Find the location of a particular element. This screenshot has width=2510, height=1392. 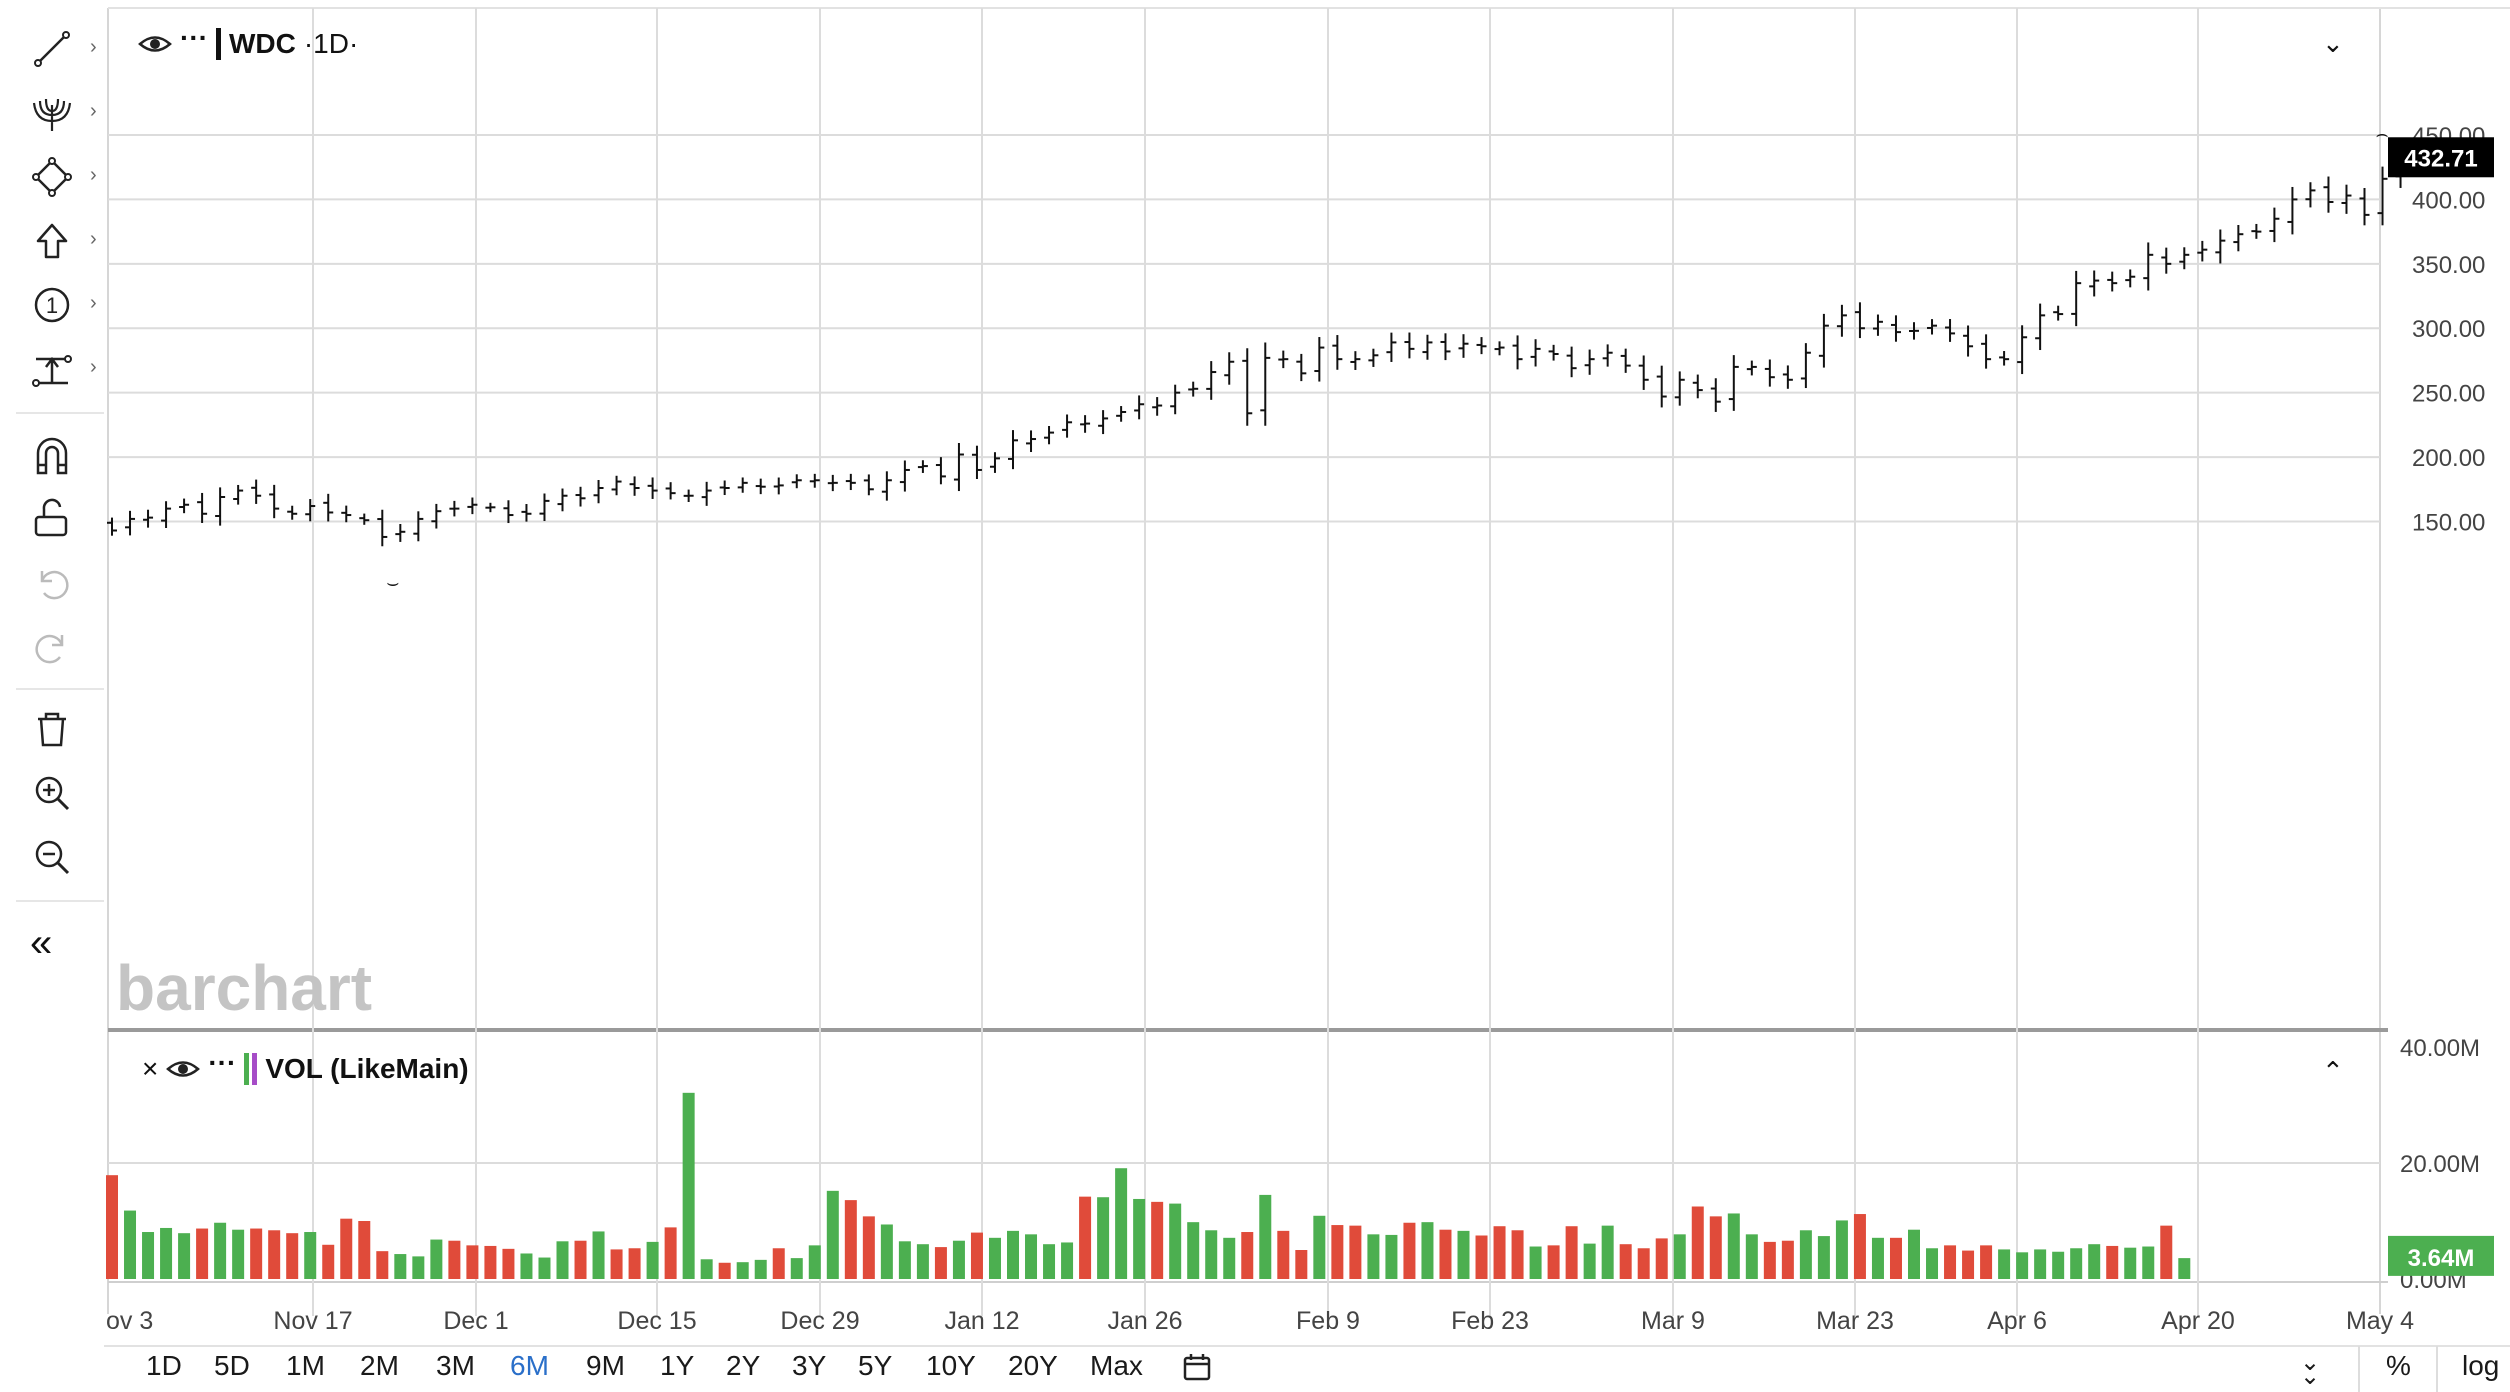

range-button: 1M is located at coordinates (305, 1365).